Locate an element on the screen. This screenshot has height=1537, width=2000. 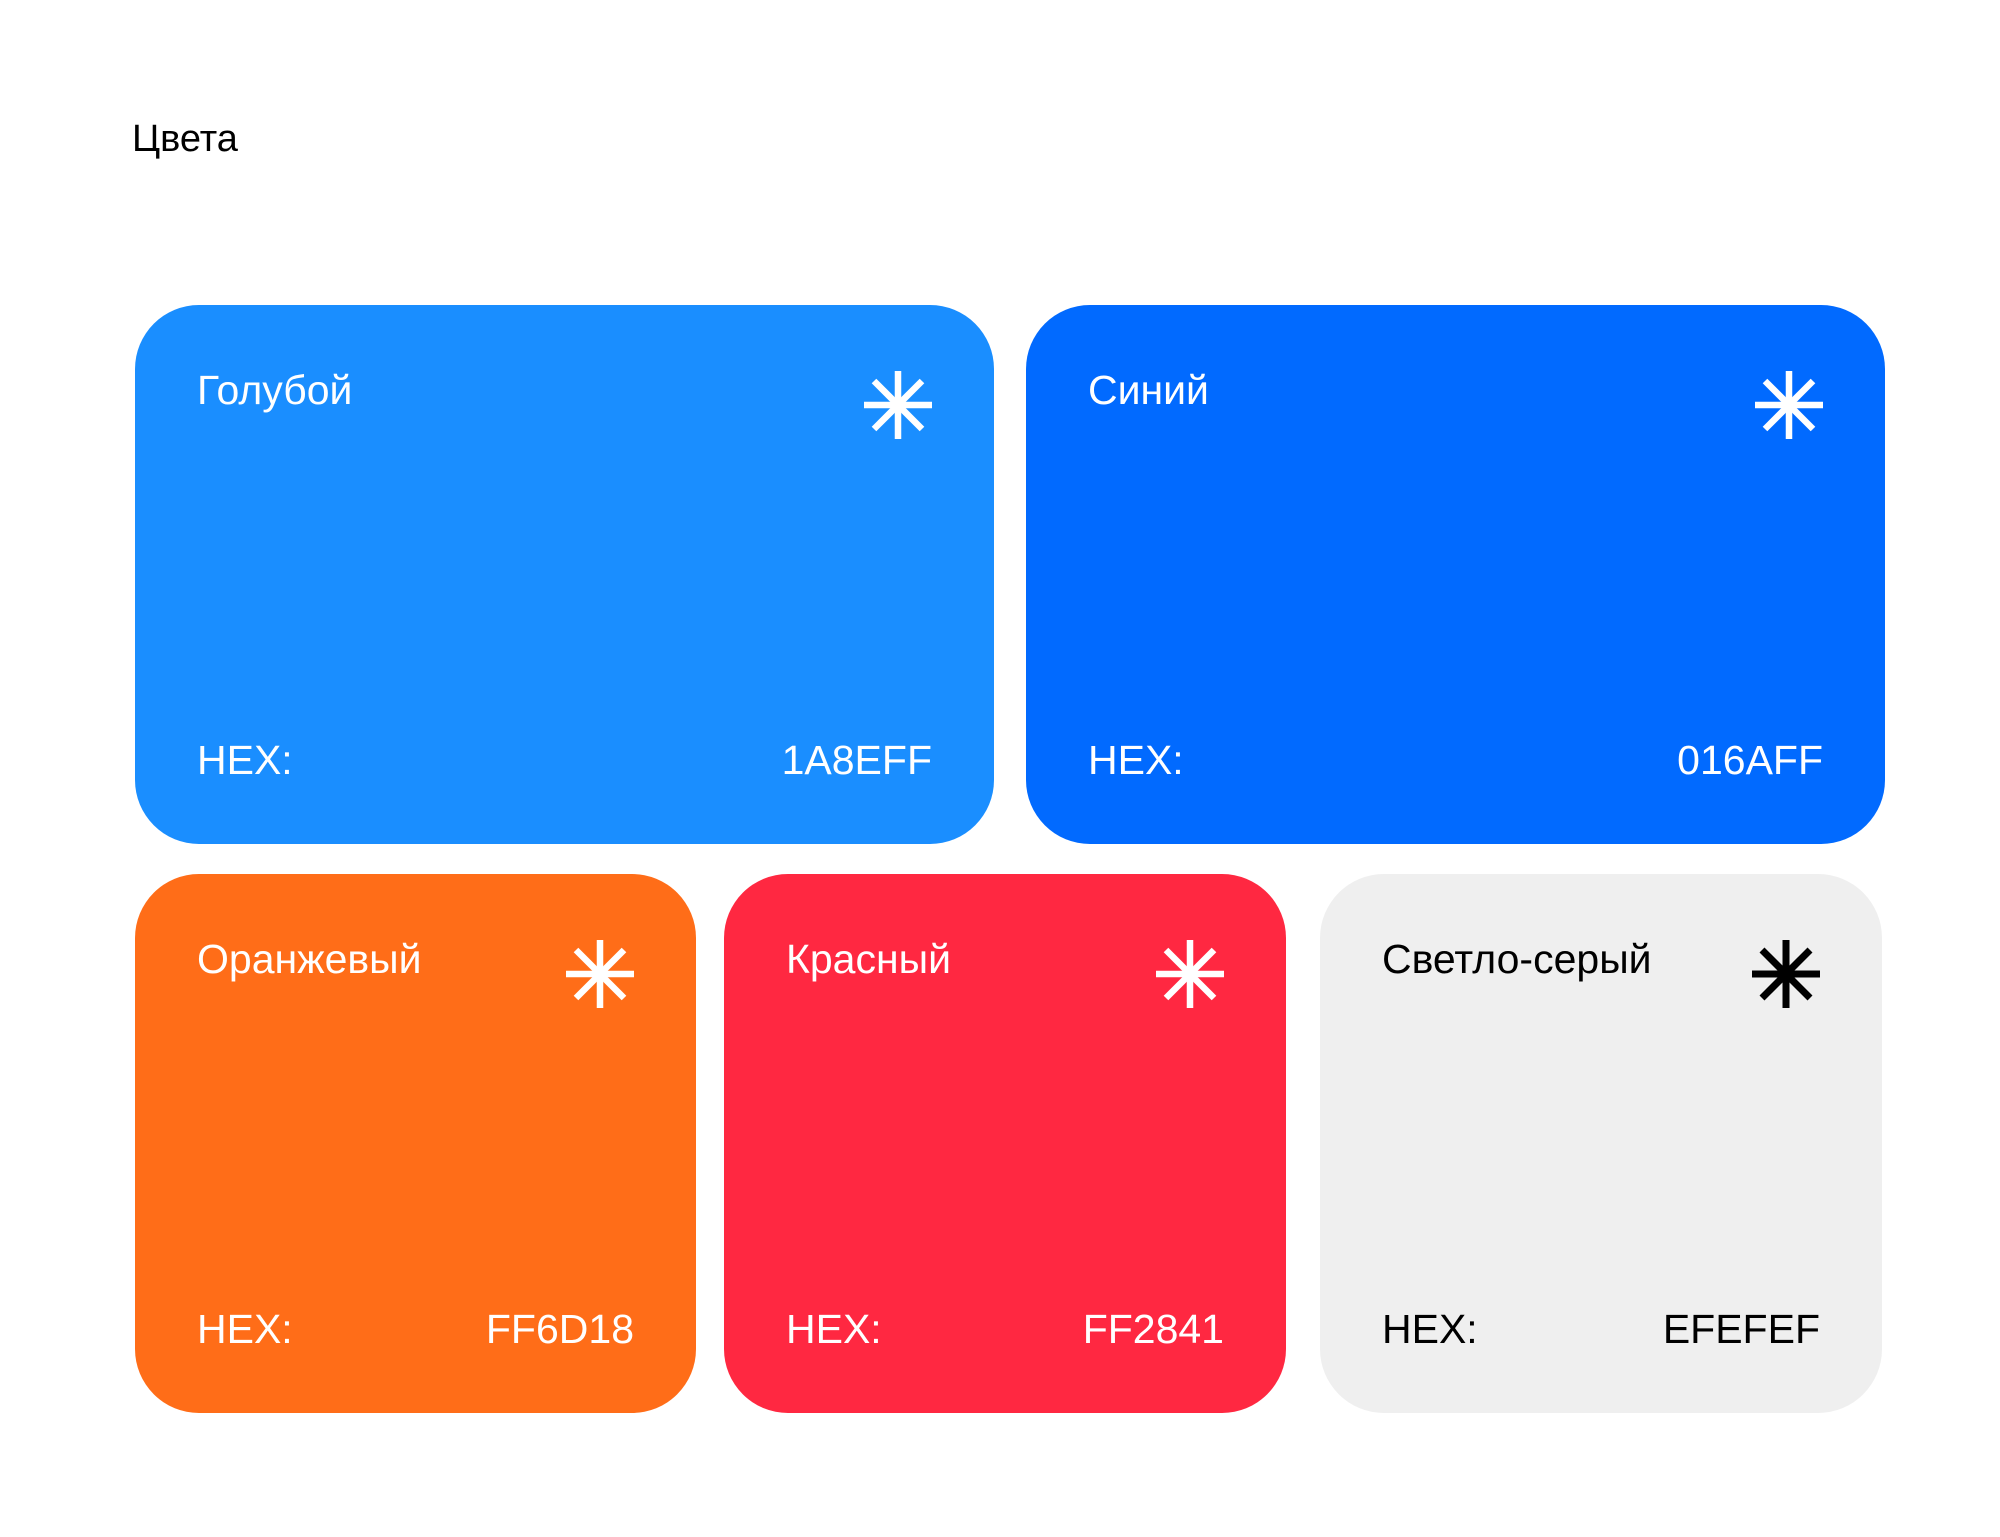
hex-value: 016AFF is located at coordinates (1750, 760).